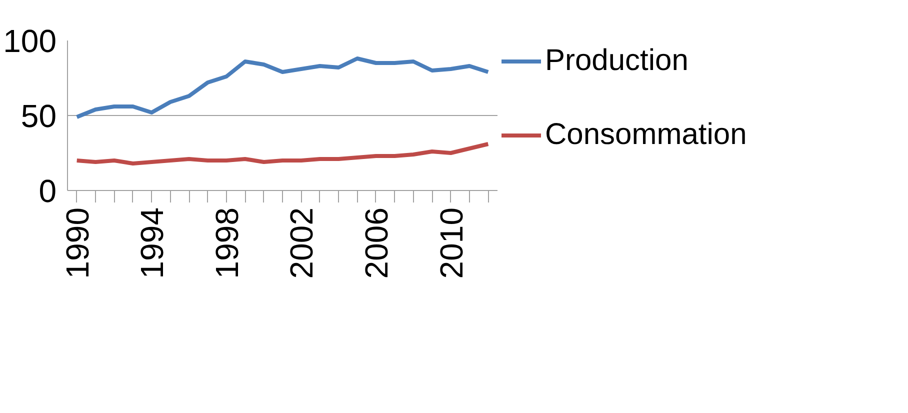  What do you see at coordinates (302, 243) in the screenshot?
I see `x-tick-label: 2002` at bounding box center [302, 243].